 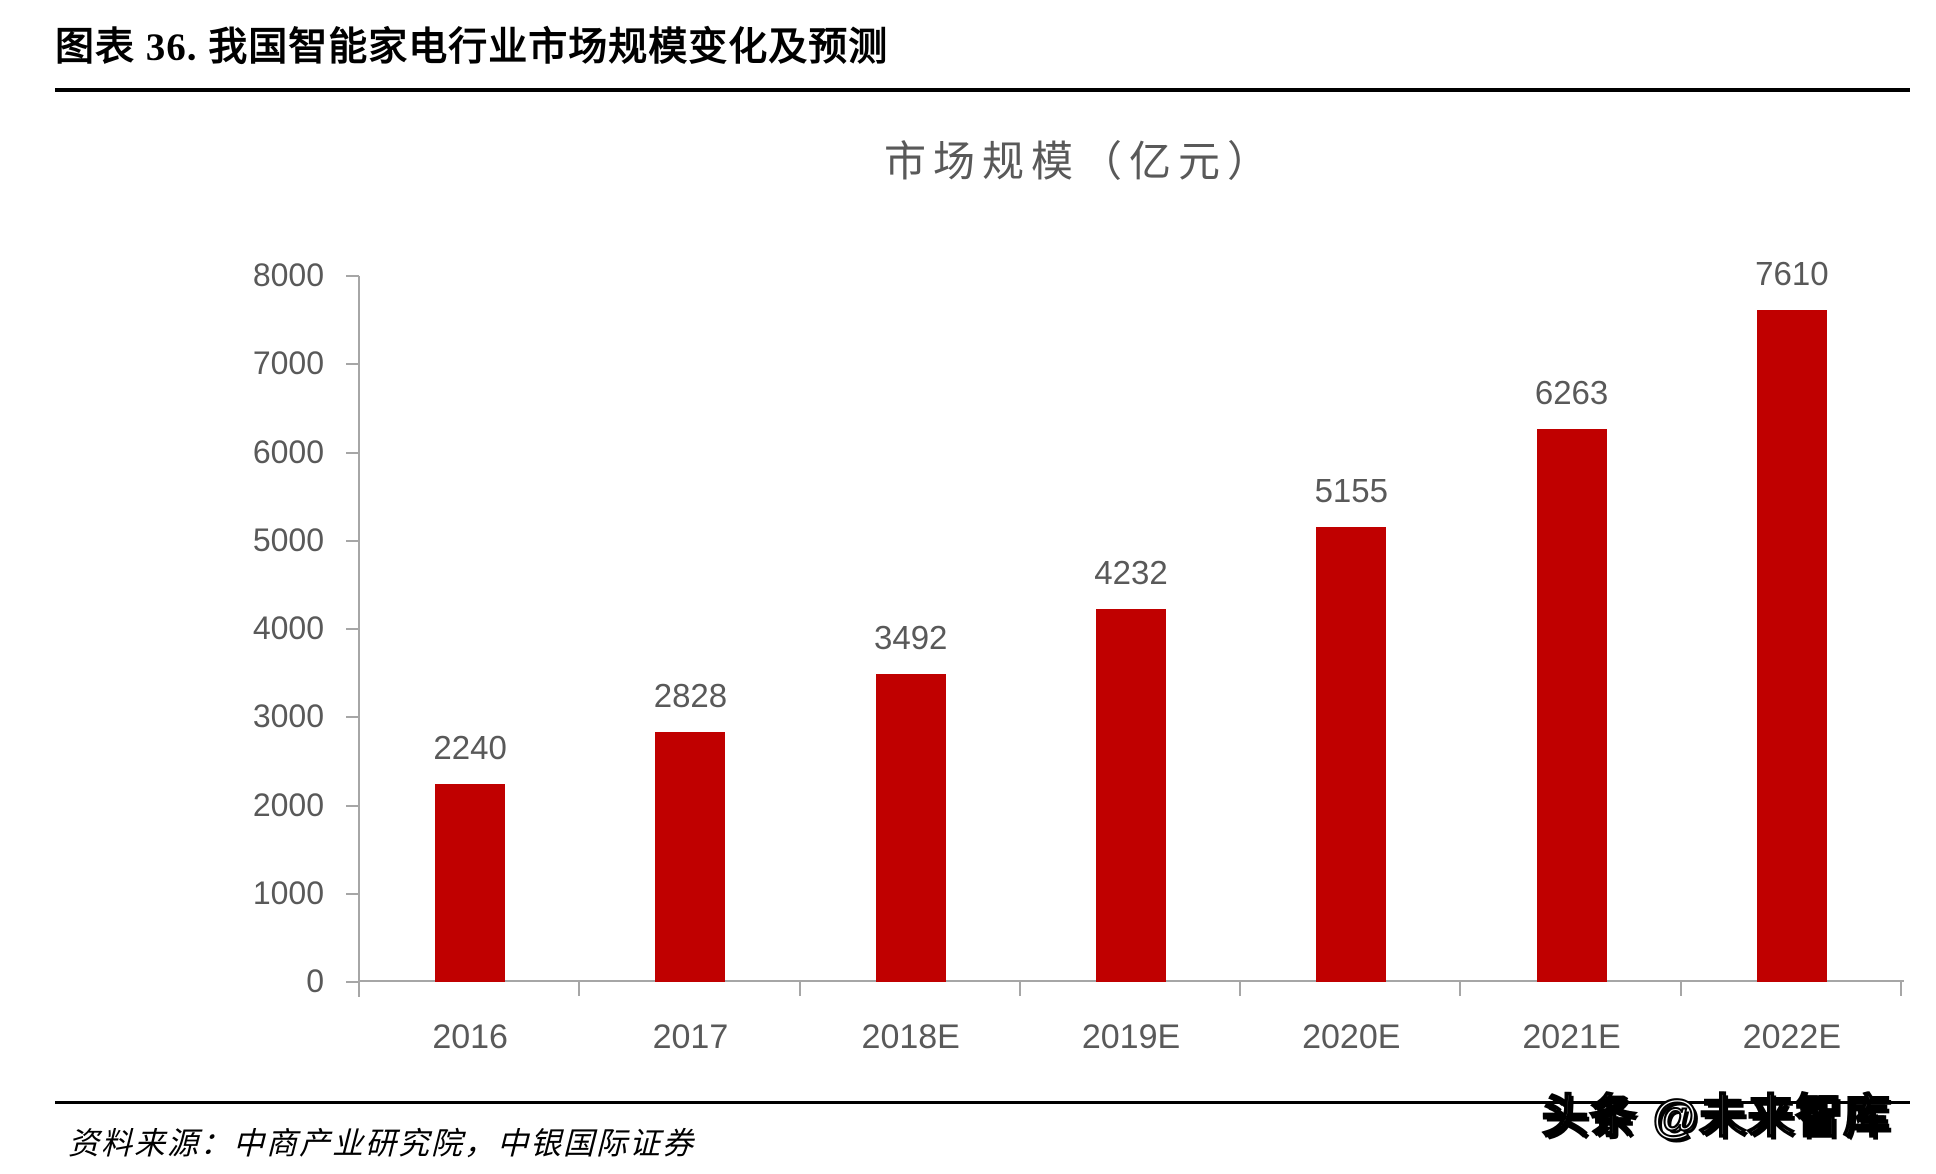 What do you see at coordinates (472, 47) in the screenshot?
I see `figure-title: 图表 36. 我国智能家电行业市场规模变化及预测` at bounding box center [472, 47].